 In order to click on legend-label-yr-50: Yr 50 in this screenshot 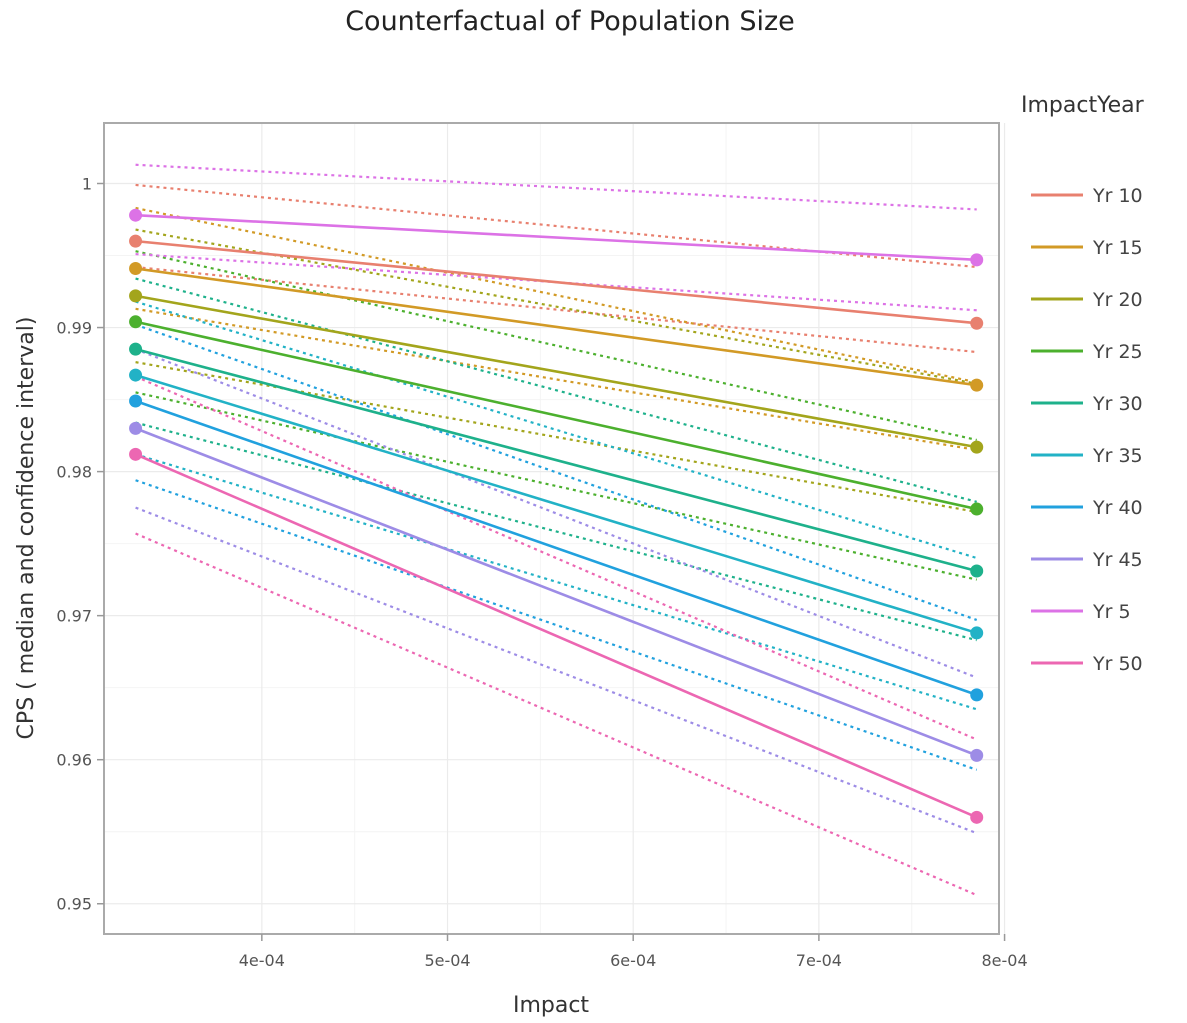, I will do `click(1117, 664)`.